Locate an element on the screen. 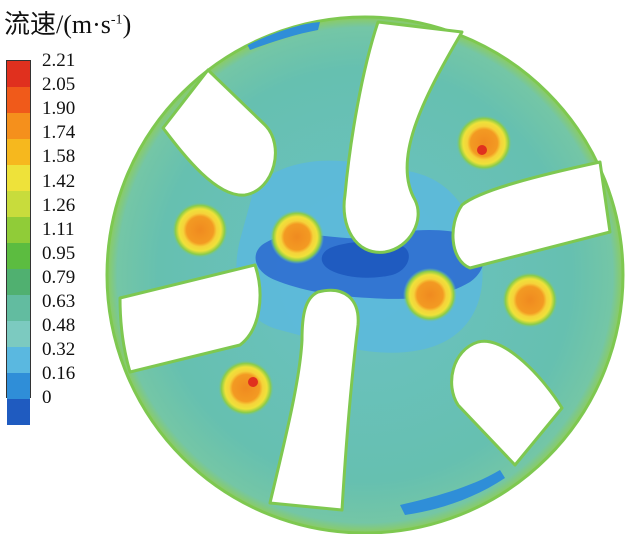 The image size is (629, 534). legend-title-text: 流速/(m·s is located at coordinates (57, 24).